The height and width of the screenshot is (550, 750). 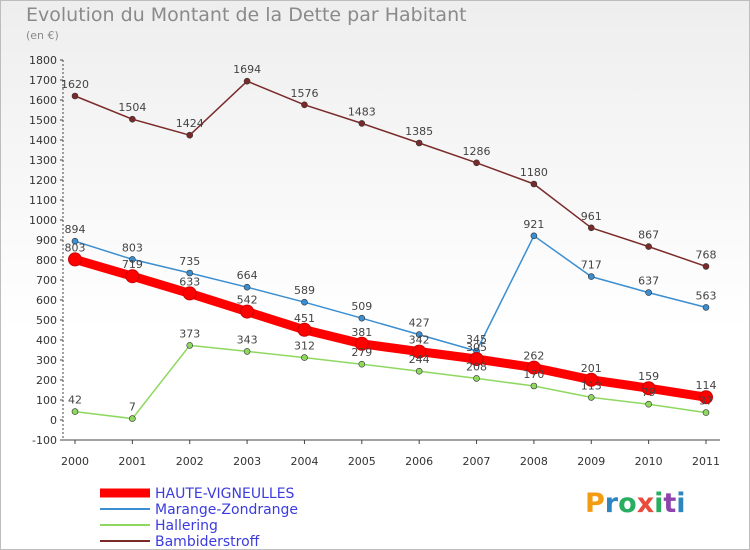 I want to click on x-tick-label: 2004, so click(x=304, y=461).